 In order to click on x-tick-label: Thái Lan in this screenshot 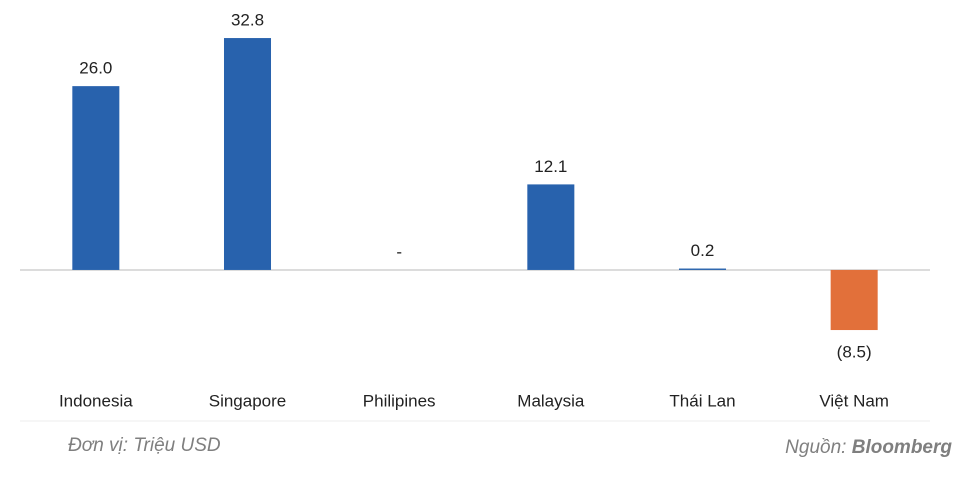, I will do `click(702, 400)`.